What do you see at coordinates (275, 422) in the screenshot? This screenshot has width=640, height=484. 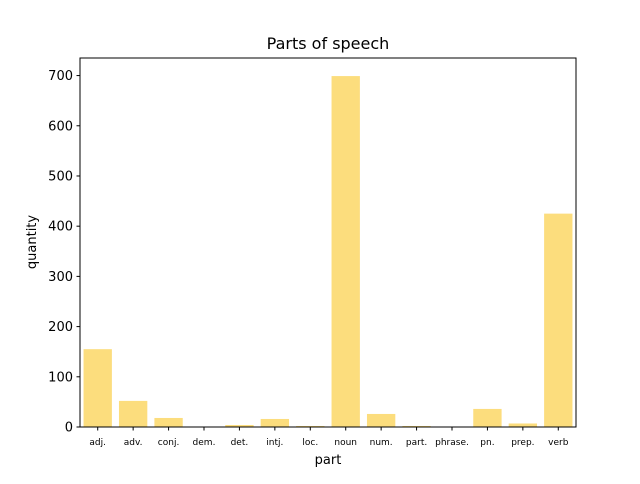 I see `bar-intj` at bounding box center [275, 422].